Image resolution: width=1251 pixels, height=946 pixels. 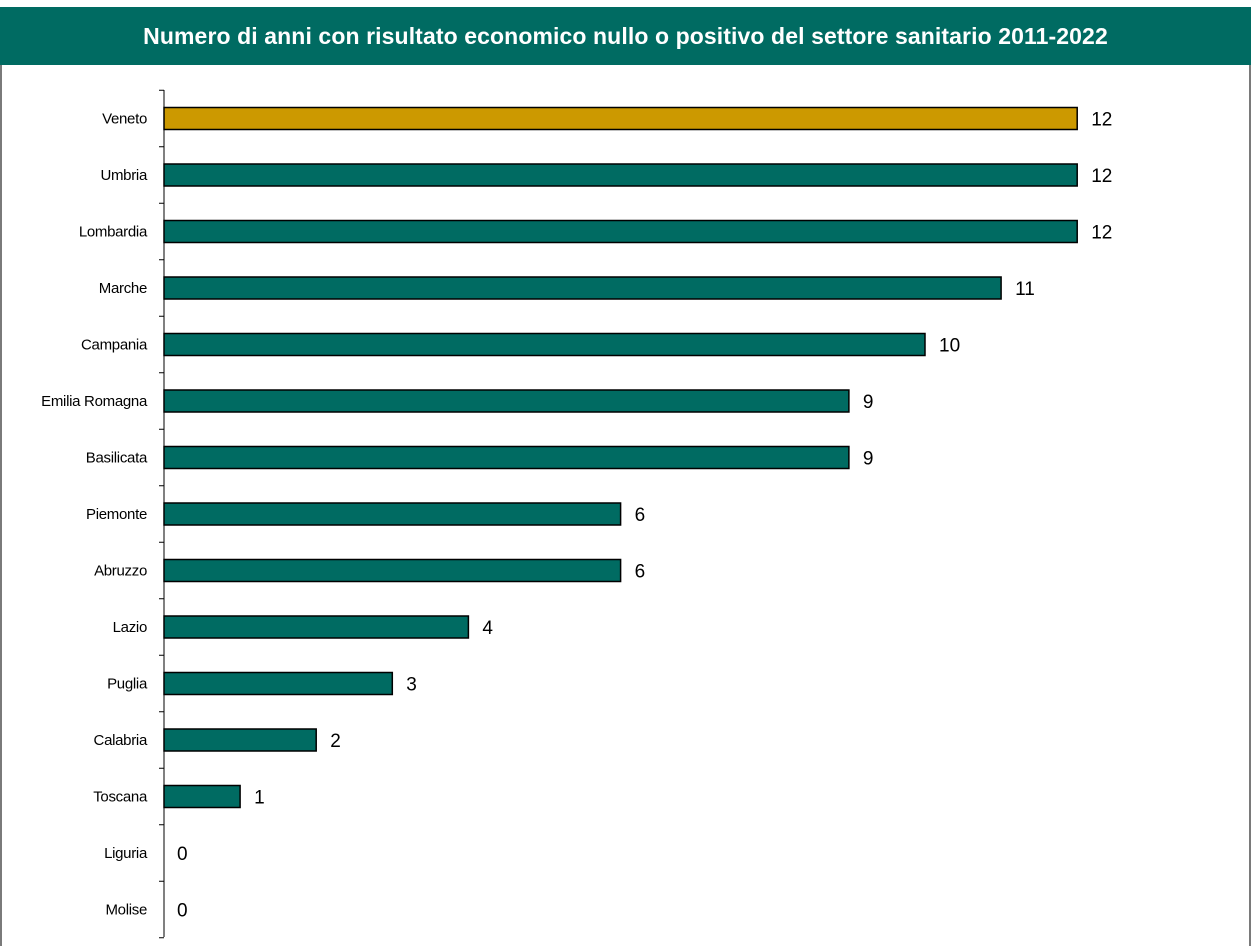 I want to click on bar-calabria, so click(x=240, y=740).